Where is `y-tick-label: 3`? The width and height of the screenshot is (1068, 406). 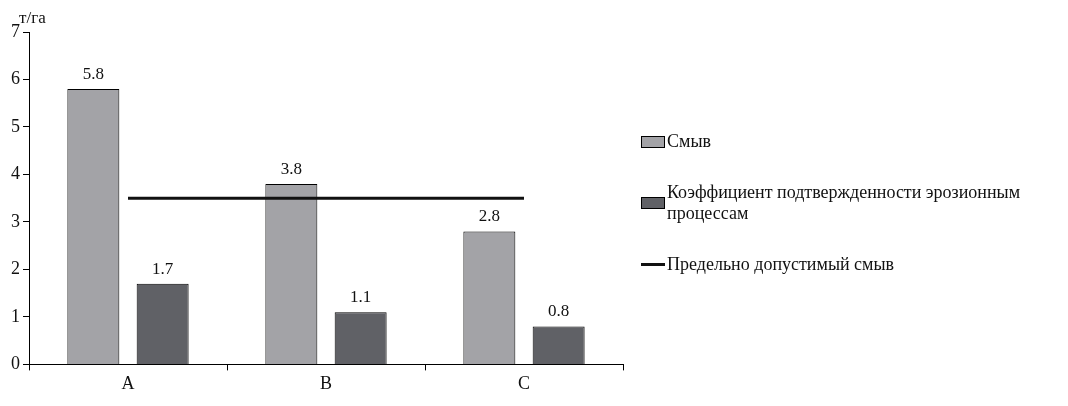
y-tick-label: 3 is located at coordinates (15, 220).